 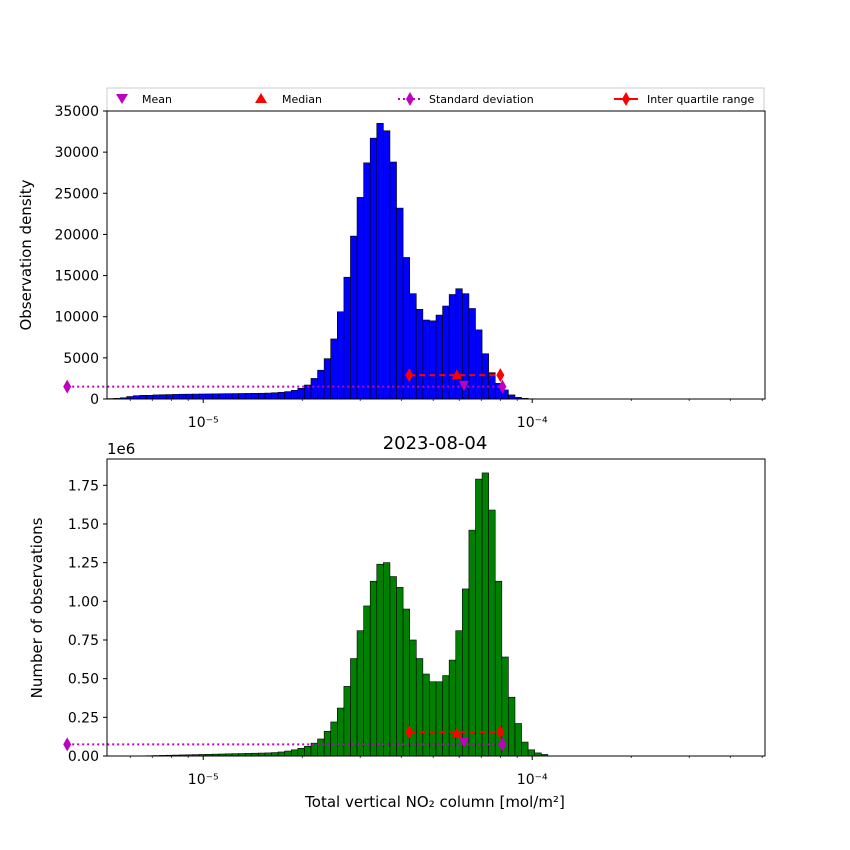 I want to click on bottom-iqr-lower-marker, so click(x=409, y=732).